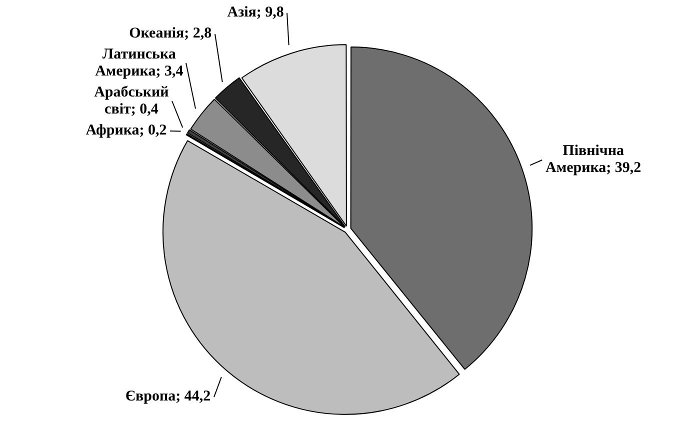 This screenshot has height=439, width=685. What do you see at coordinates (594, 159) in the screenshot?
I see `slice-label: Північна Америка; 39,2` at bounding box center [594, 159].